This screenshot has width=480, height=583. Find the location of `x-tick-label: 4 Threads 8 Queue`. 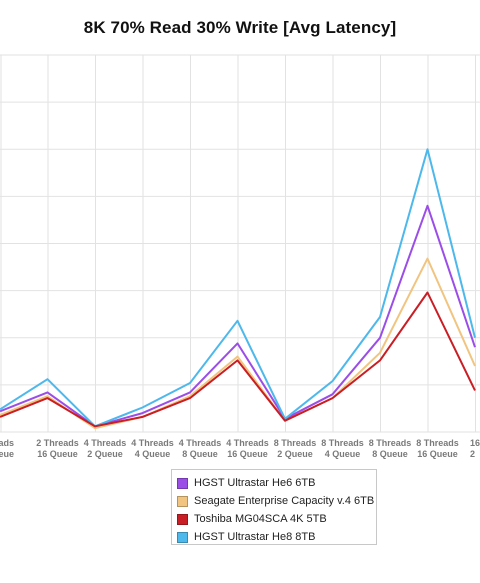

x-tick-label: 4 Threads 8 Queue is located at coordinates (200, 448).